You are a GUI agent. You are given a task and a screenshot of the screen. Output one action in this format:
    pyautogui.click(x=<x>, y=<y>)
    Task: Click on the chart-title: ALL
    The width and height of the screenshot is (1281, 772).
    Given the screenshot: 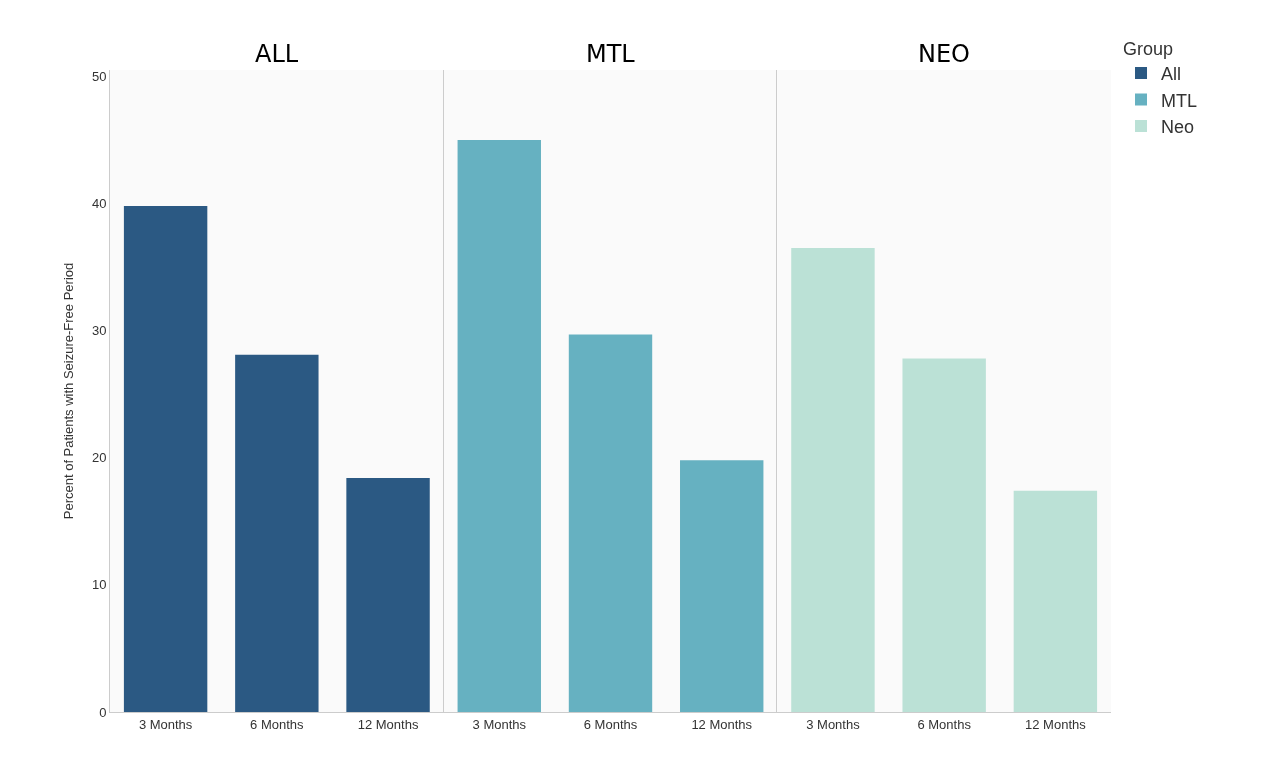 What is the action you would take?
    pyautogui.click(x=277, y=54)
    